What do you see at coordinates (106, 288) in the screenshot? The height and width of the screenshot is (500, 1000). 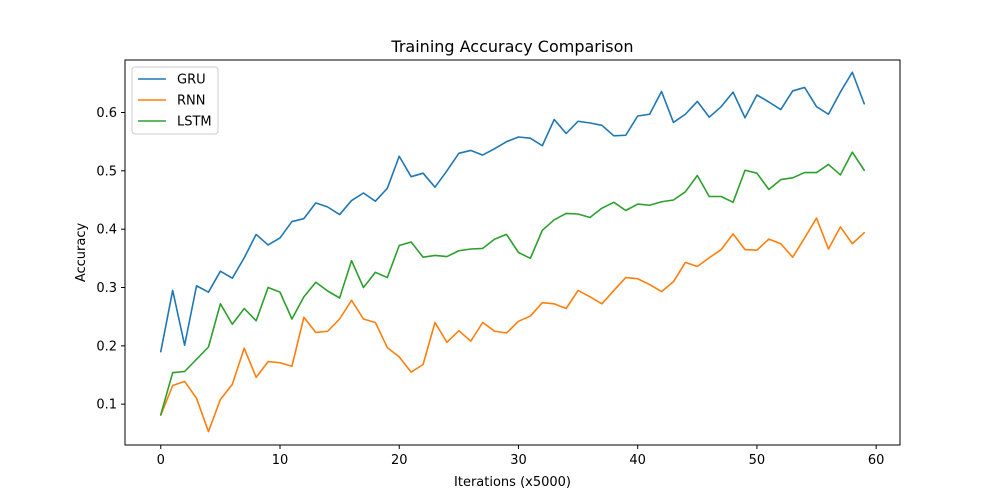 I see `y-tick-label: 0.3` at bounding box center [106, 288].